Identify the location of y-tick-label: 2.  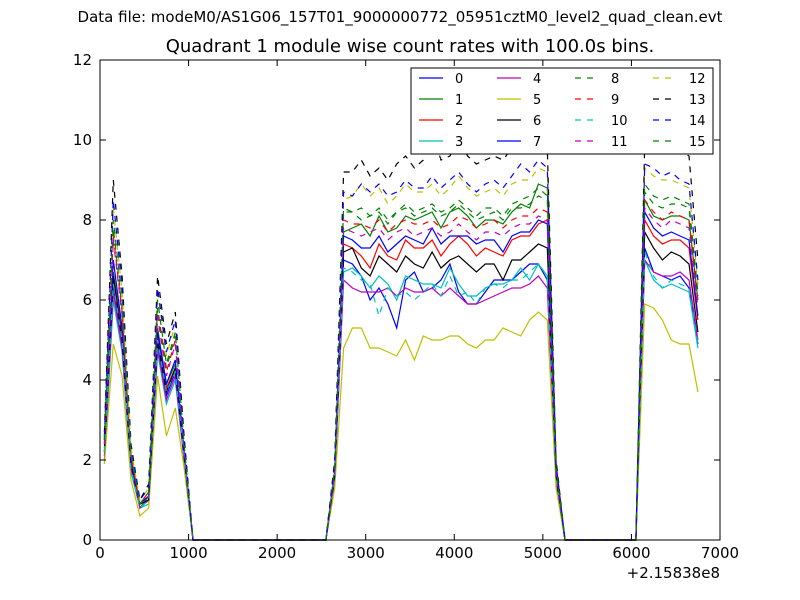
(87, 460).